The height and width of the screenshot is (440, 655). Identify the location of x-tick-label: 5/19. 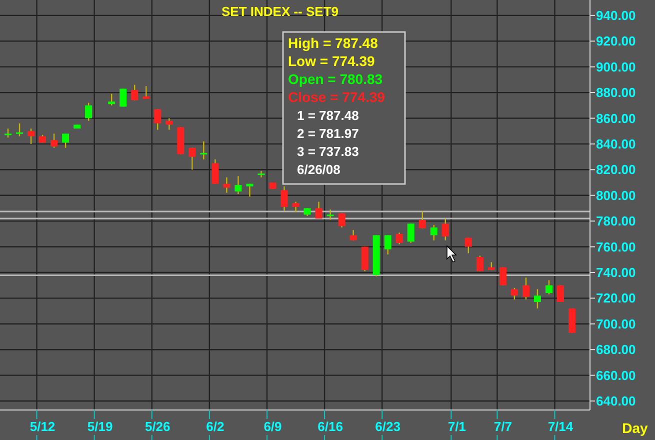
(100, 426).